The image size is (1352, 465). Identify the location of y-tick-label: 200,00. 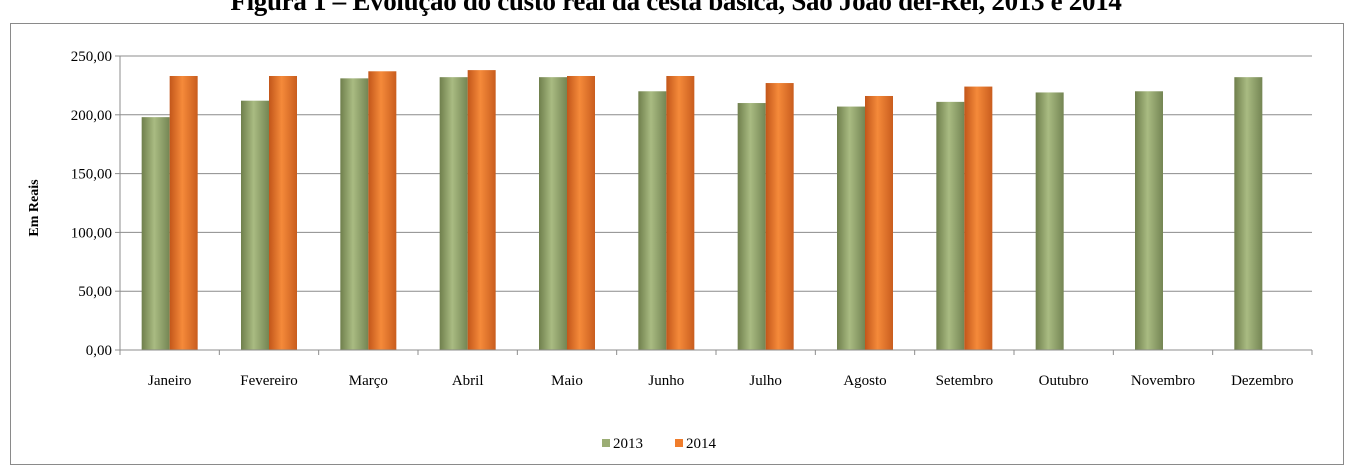
(91, 116).